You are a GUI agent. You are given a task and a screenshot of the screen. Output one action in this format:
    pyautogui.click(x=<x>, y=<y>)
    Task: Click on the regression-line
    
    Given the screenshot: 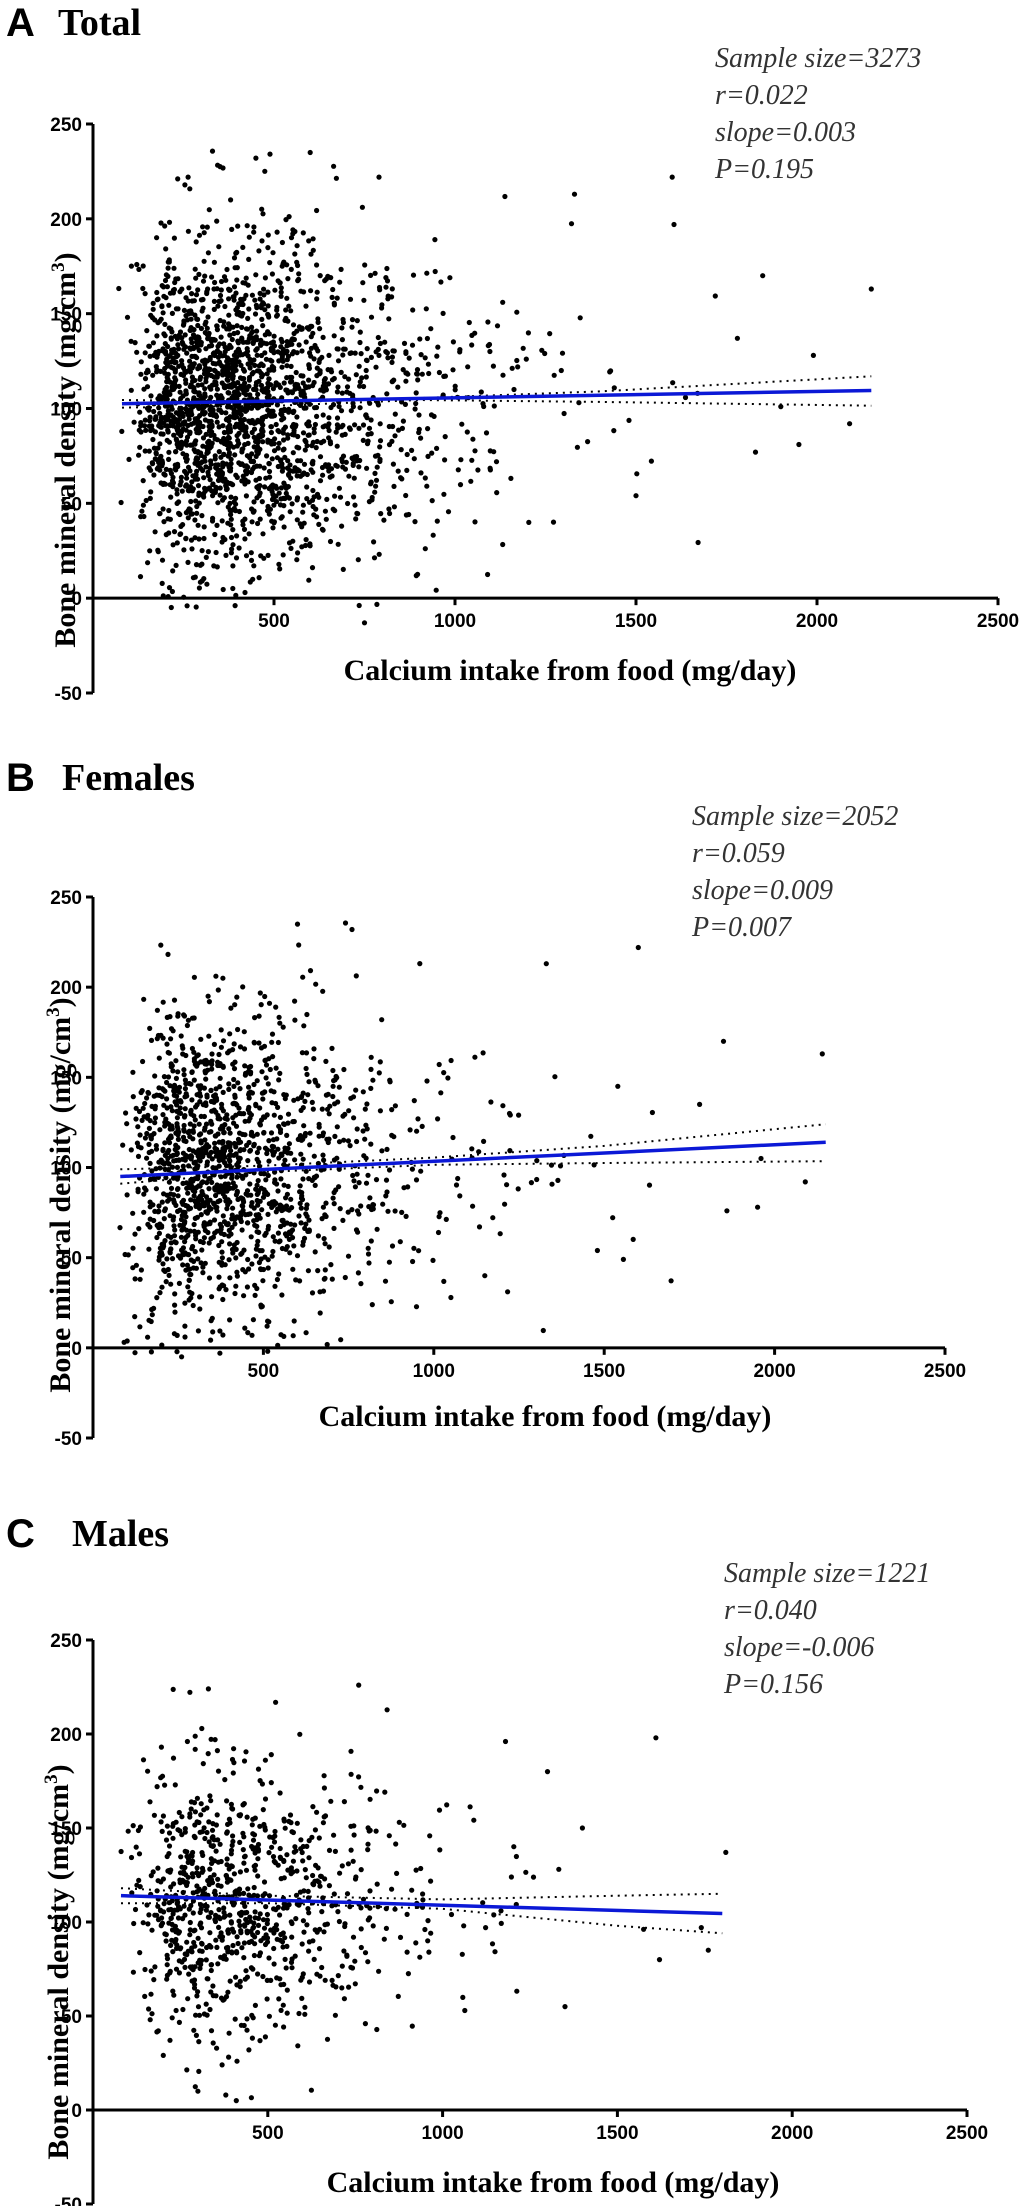 What is the action you would take?
    pyautogui.click(x=421, y=1904)
    